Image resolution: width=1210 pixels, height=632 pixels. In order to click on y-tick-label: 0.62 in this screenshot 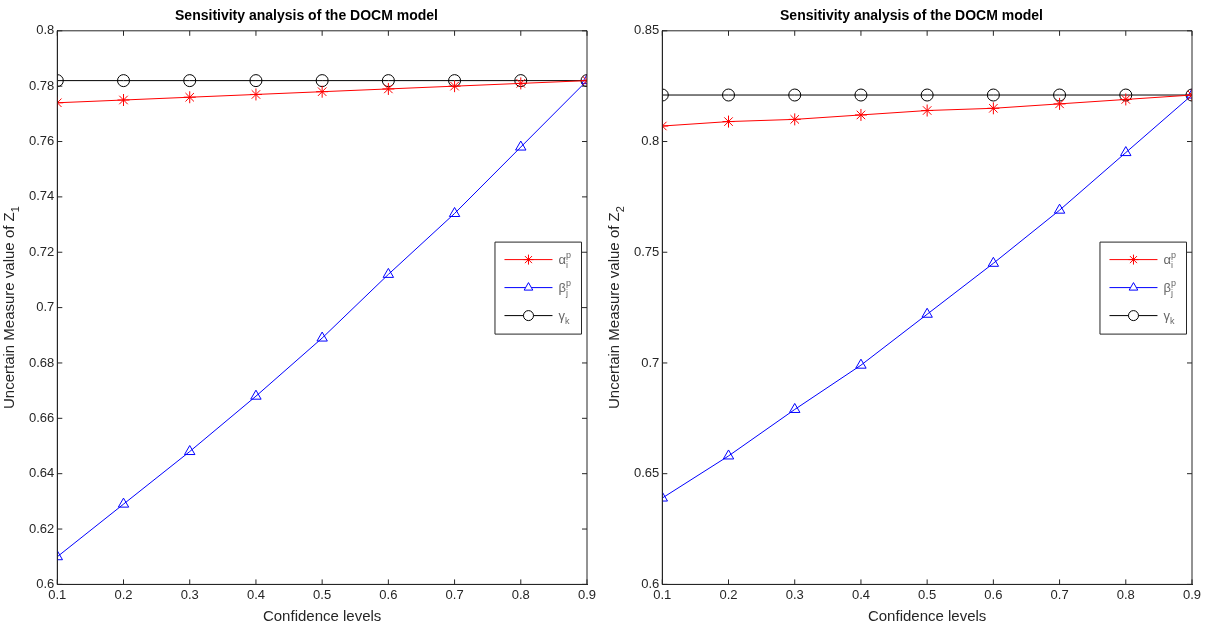, I will do `click(41, 528)`.